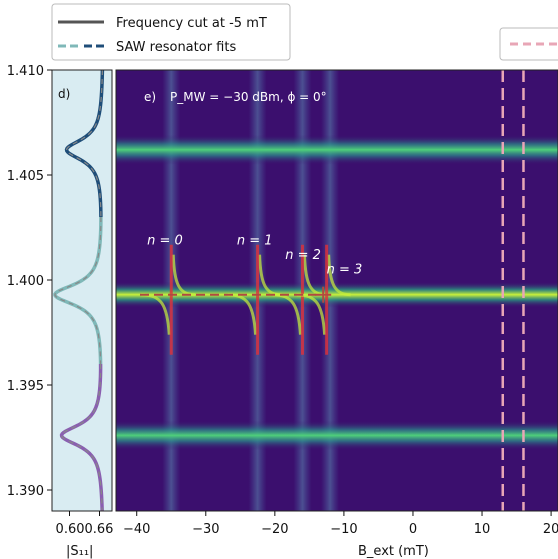 This screenshot has height=559, width=558. What do you see at coordinates (150, 97) in the screenshot?
I see `panel-e-label: e)` at bounding box center [150, 97].